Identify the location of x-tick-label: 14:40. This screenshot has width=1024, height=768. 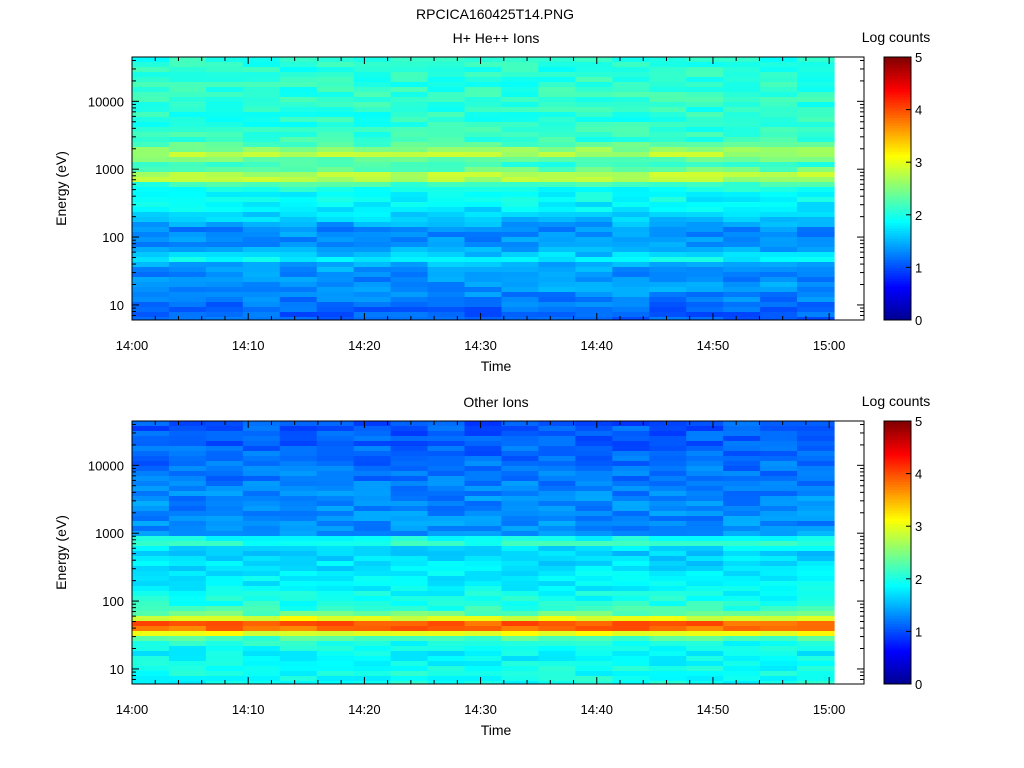
(596, 709).